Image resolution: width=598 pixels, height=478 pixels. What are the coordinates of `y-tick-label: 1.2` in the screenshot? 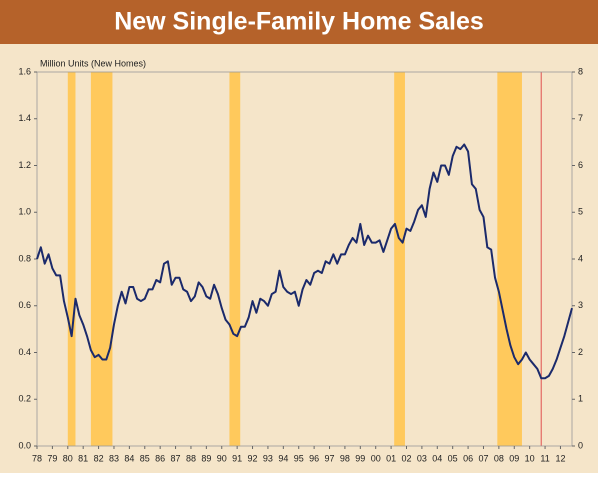 It's located at (24, 165).